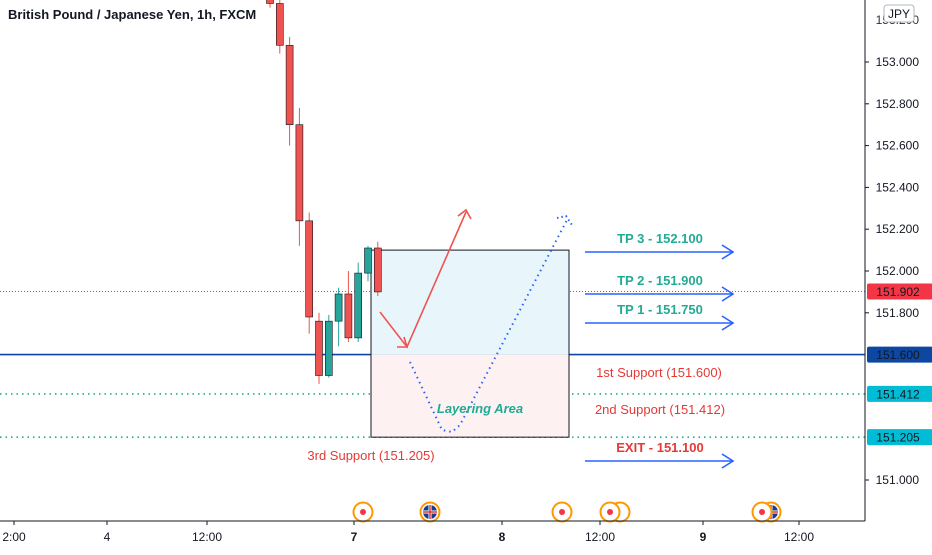 This screenshot has height=555, width=932. Describe the element at coordinates (107, 537) in the screenshot. I see `time-tick-label: 4` at that location.